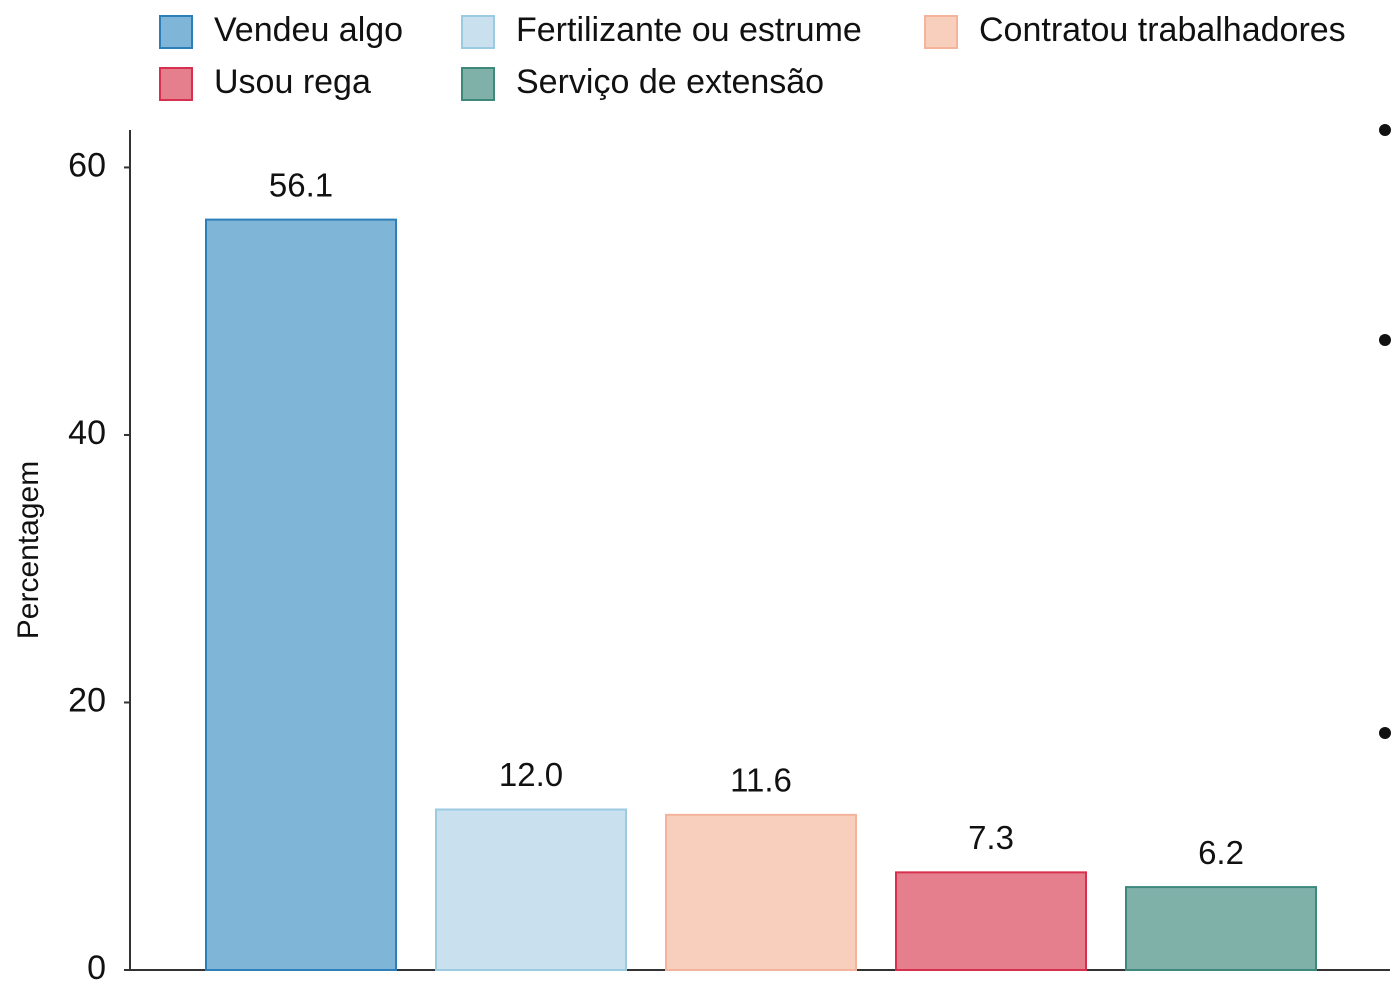 This screenshot has height=987, width=1393. Describe the element at coordinates (308, 30) in the screenshot. I see `legend-label: Vendeu algo` at that location.